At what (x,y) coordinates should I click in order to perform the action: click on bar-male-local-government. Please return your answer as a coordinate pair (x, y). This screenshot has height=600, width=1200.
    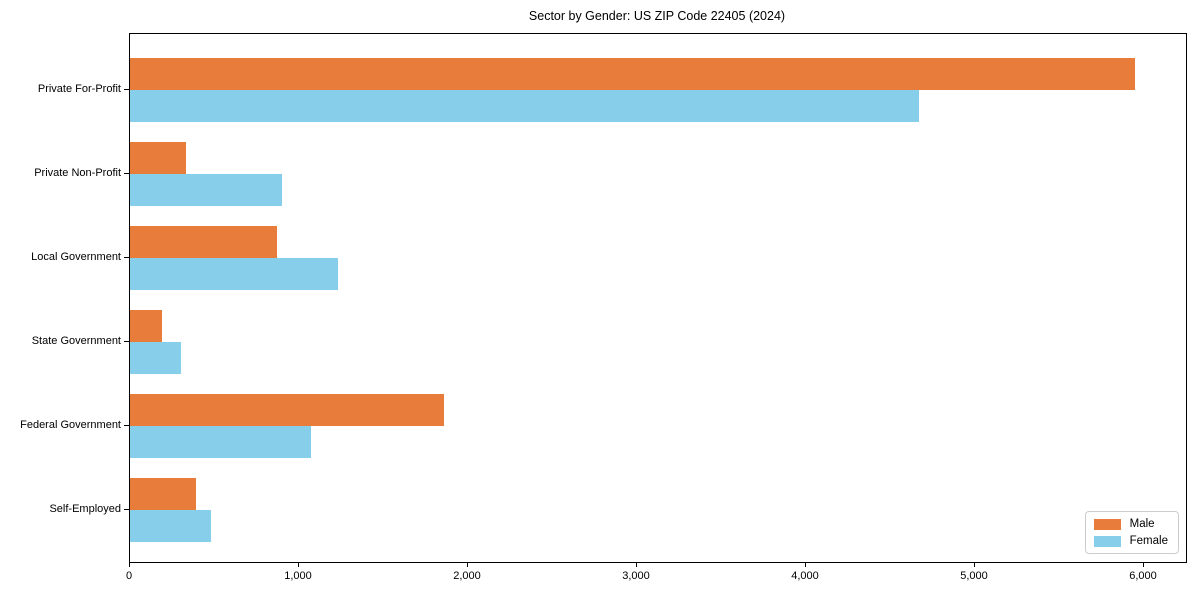
    Looking at the image, I should click on (203, 241).